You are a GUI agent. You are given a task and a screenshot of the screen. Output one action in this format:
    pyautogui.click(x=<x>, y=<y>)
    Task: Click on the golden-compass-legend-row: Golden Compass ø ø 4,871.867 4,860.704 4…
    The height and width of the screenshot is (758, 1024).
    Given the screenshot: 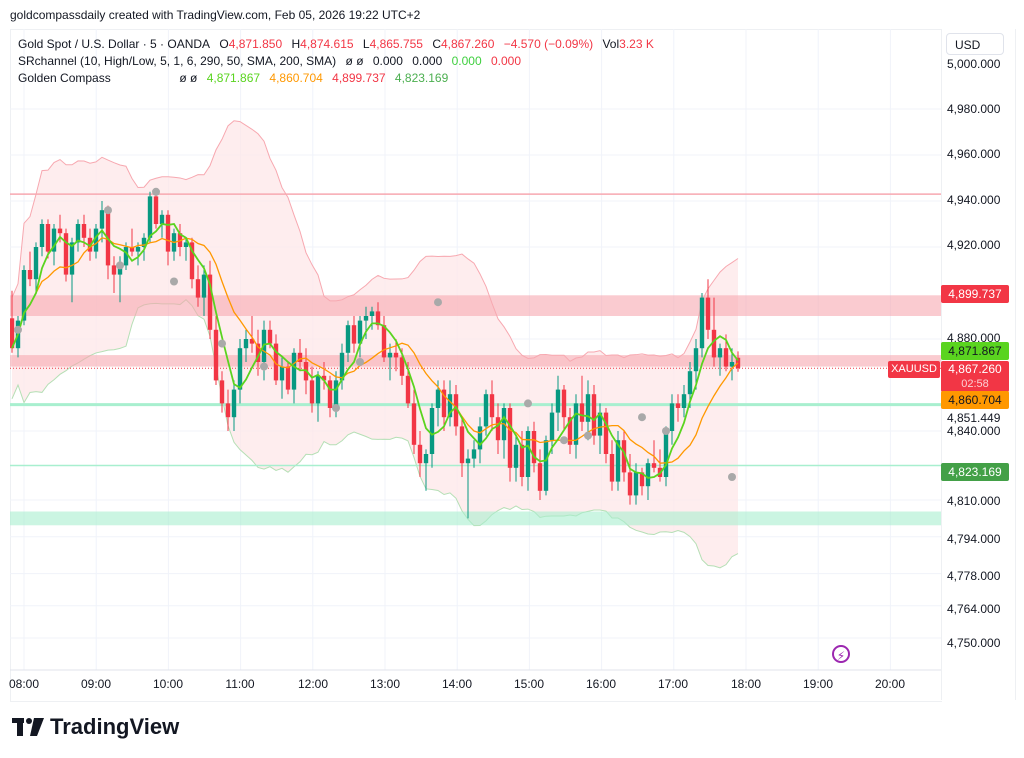 What is the action you would take?
    pyautogui.click(x=336, y=78)
    